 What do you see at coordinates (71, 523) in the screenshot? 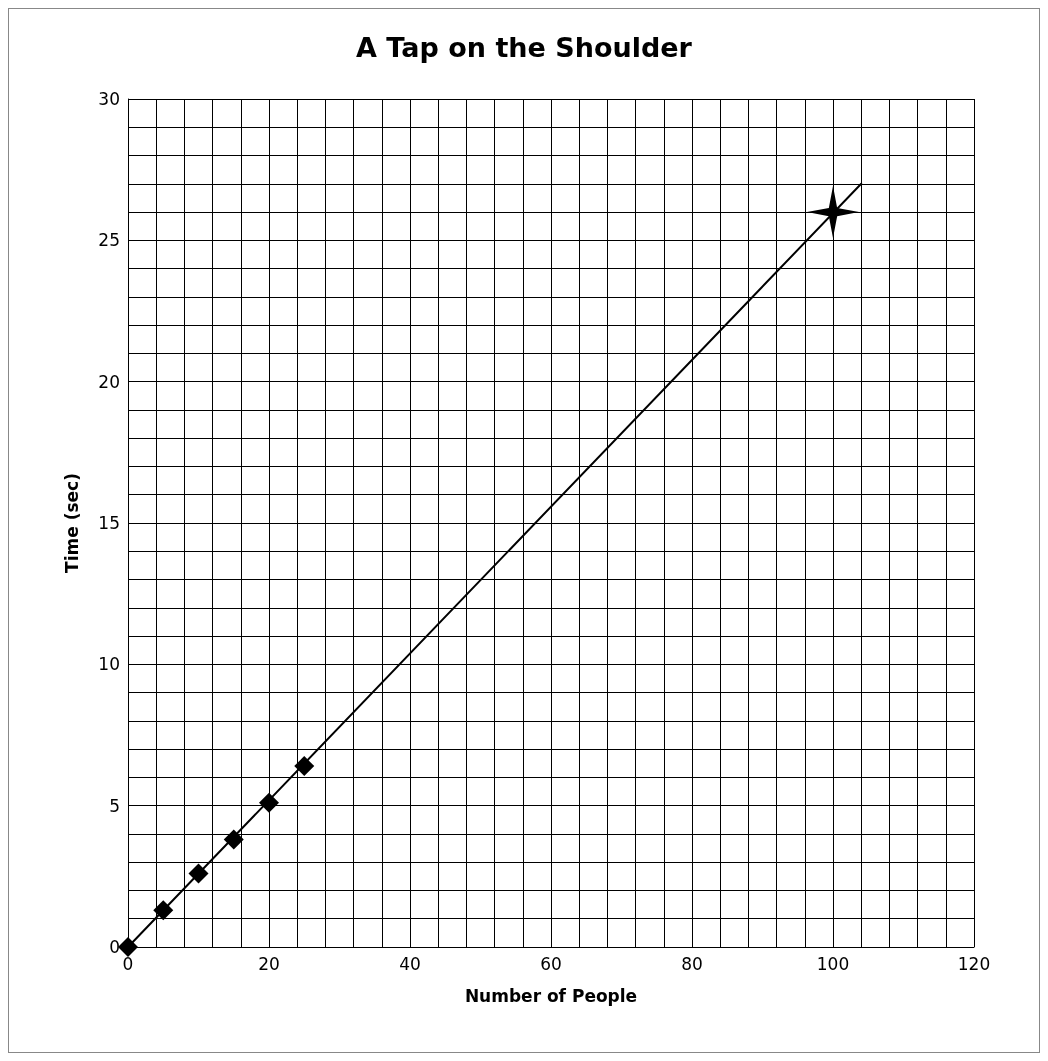
I see `y-axis-title: Time (sec)` at bounding box center [71, 523].